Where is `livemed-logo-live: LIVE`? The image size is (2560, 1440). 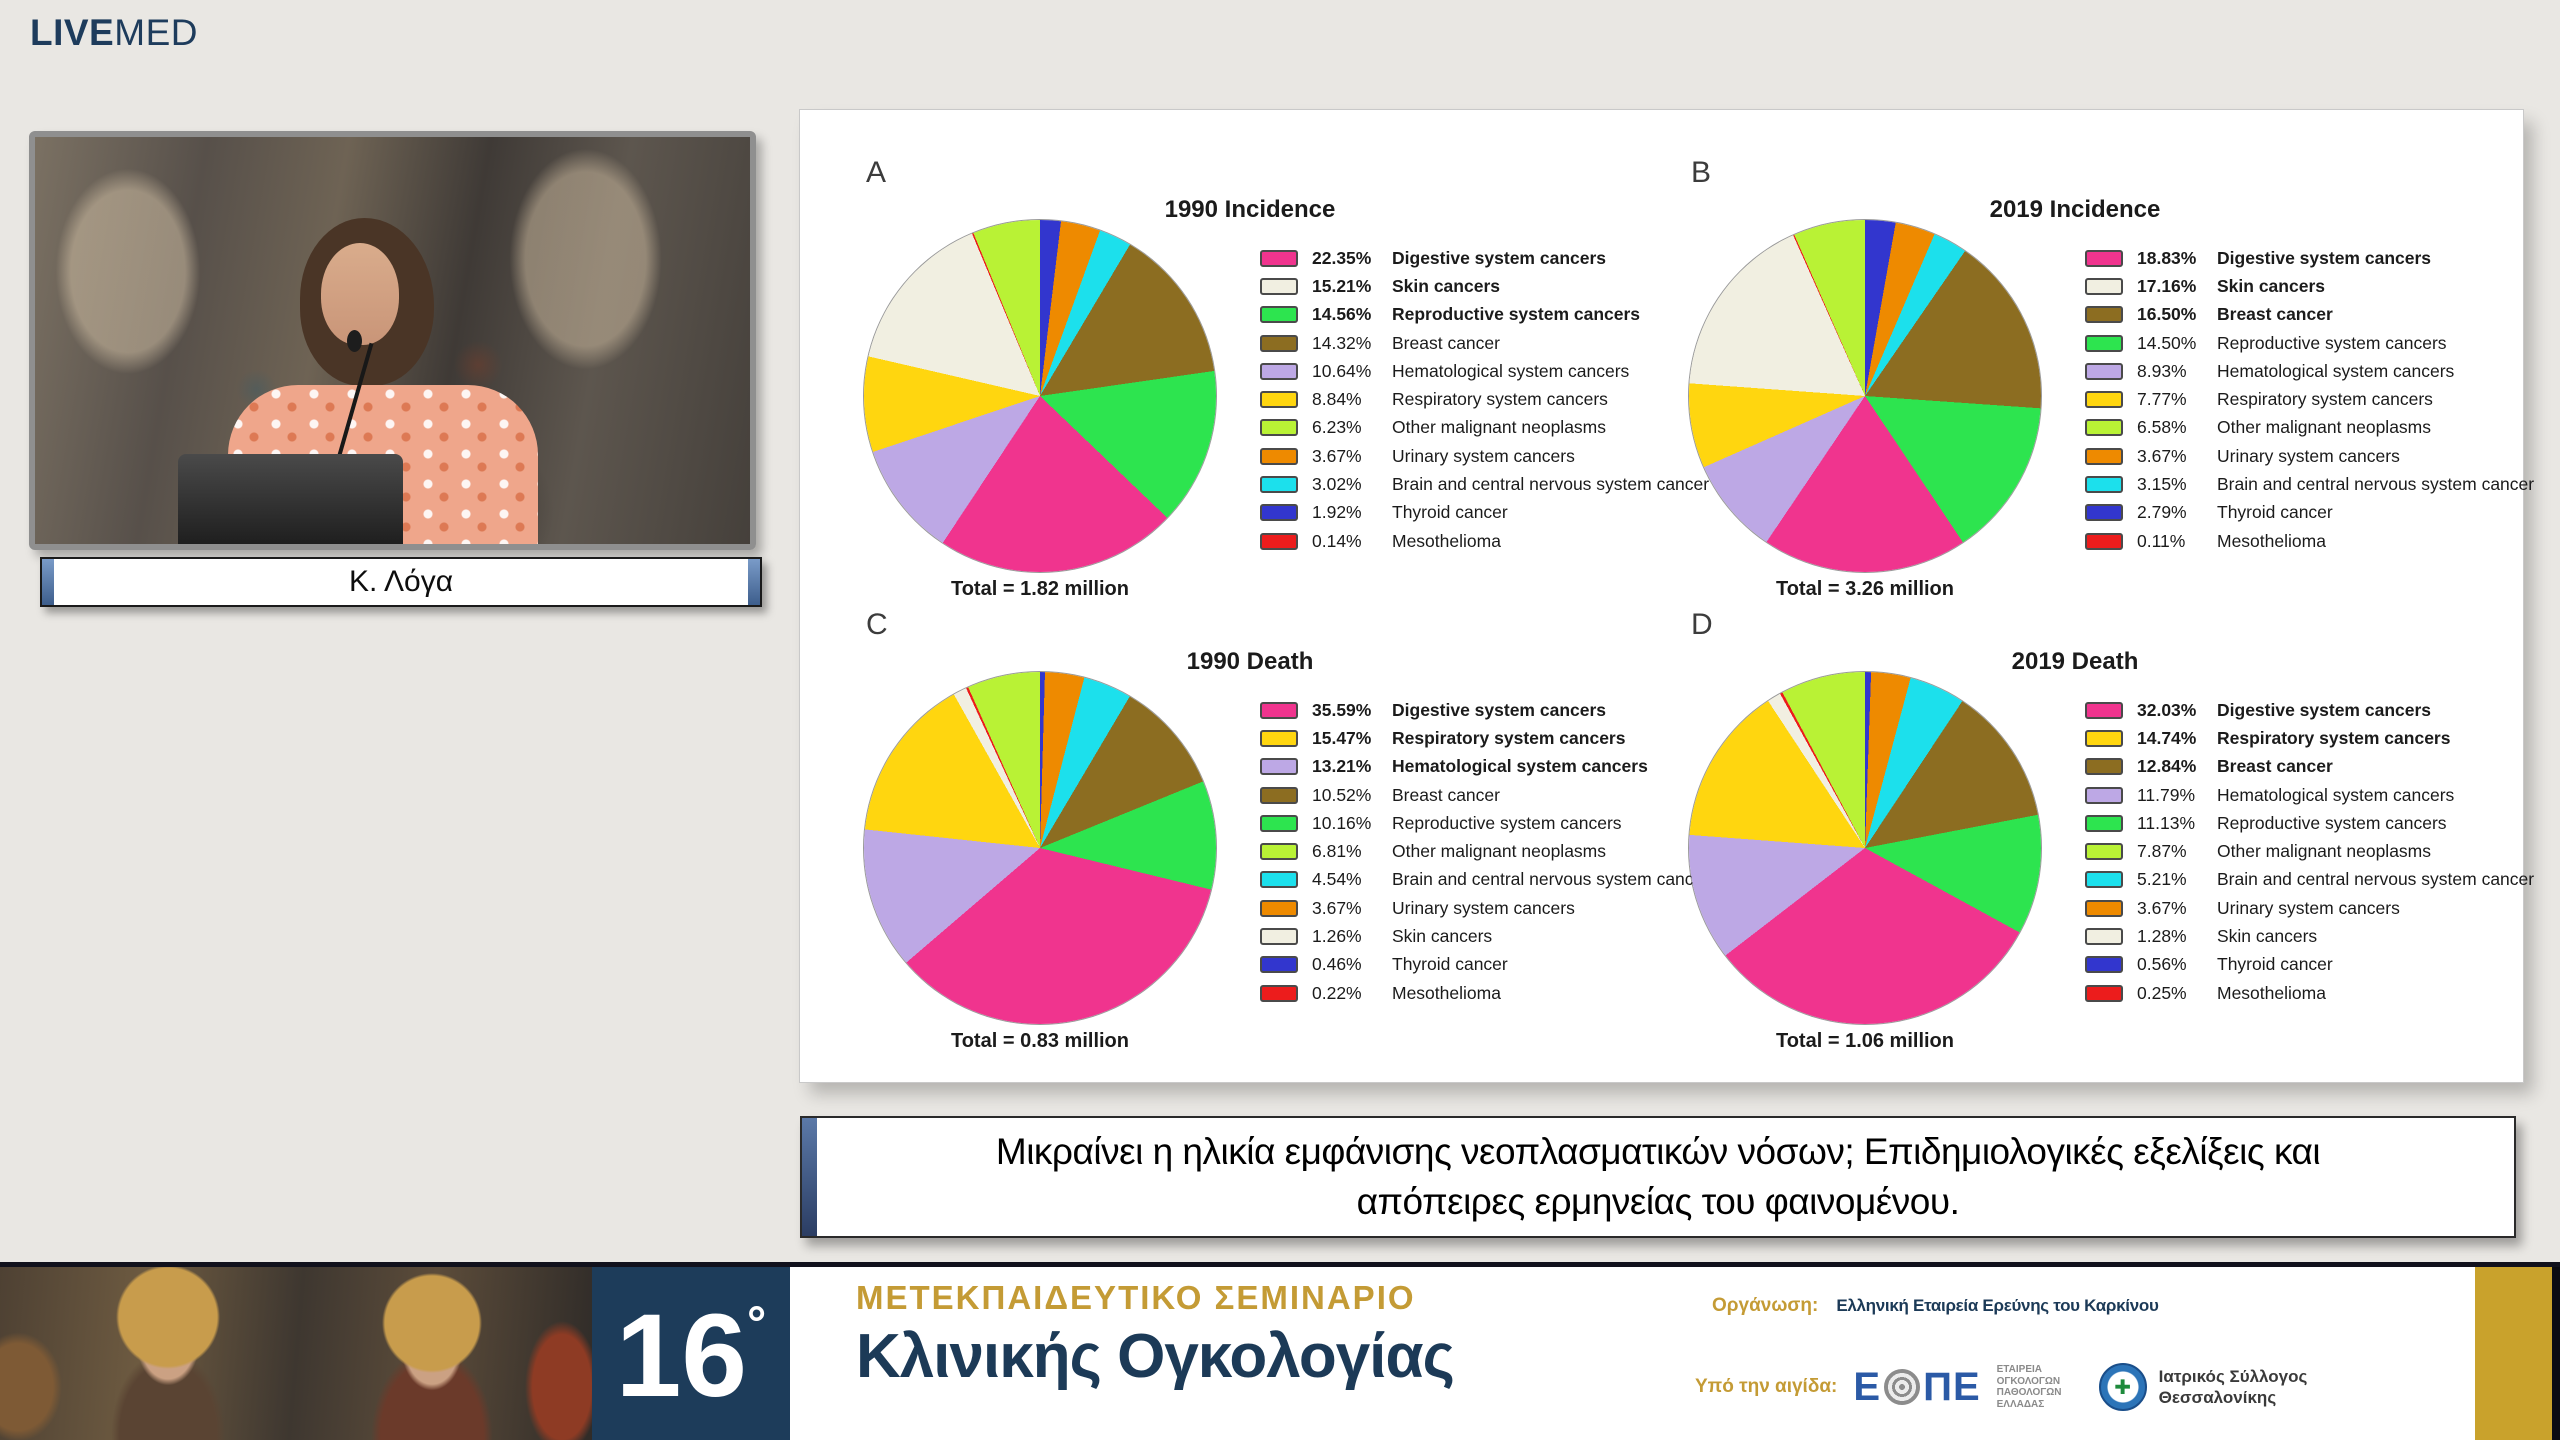
livemed-logo-live: LIVE is located at coordinates (72, 32).